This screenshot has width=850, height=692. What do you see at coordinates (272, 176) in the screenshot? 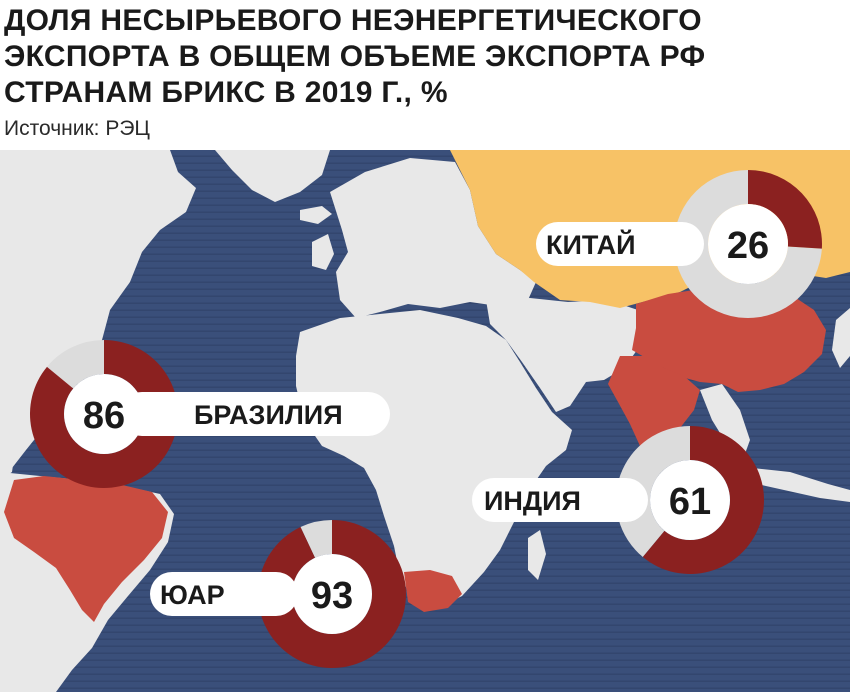
I see `greenland-landmass` at bounding box center [272, 176].